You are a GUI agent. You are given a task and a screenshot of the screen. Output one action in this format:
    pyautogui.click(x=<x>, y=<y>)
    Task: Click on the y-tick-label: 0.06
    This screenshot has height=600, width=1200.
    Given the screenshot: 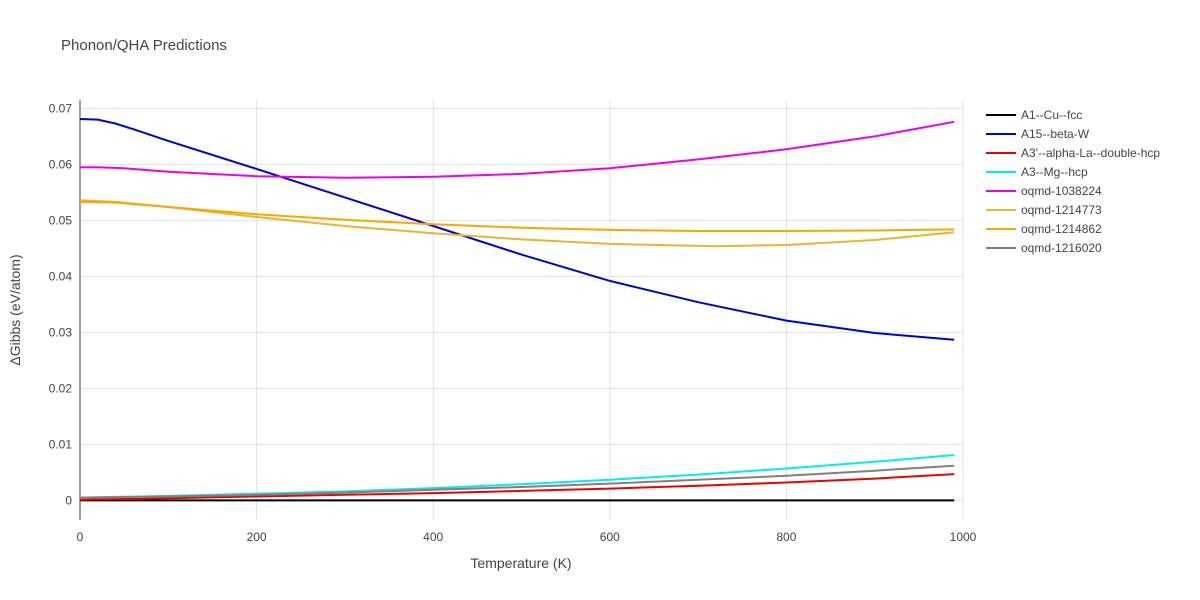 What is the action you would take?
    pyautogui.click(x=61, y=164)
    